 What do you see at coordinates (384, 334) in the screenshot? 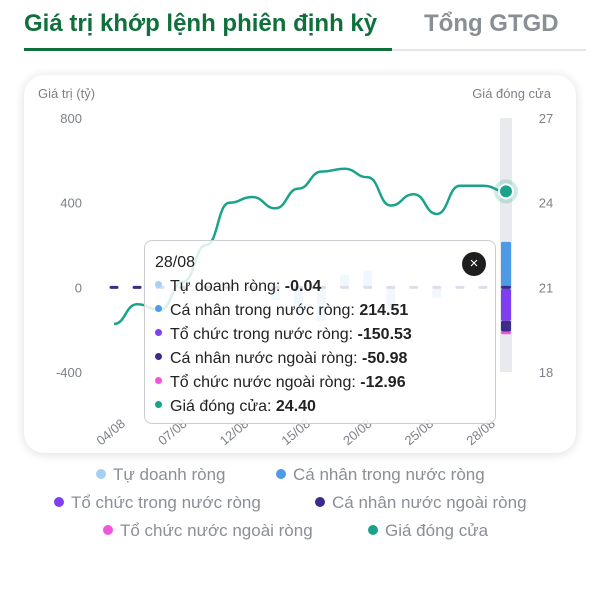
I see `tooltip-row-value: -150.53` at bounding box center [384, 334].